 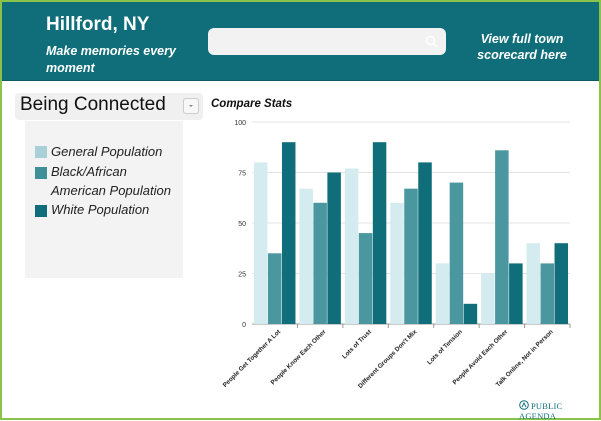 What do you see at coordinates (100, 209) in the screenshot?
I see `legend-item-white: White Population` at bounding box center [100, 209].